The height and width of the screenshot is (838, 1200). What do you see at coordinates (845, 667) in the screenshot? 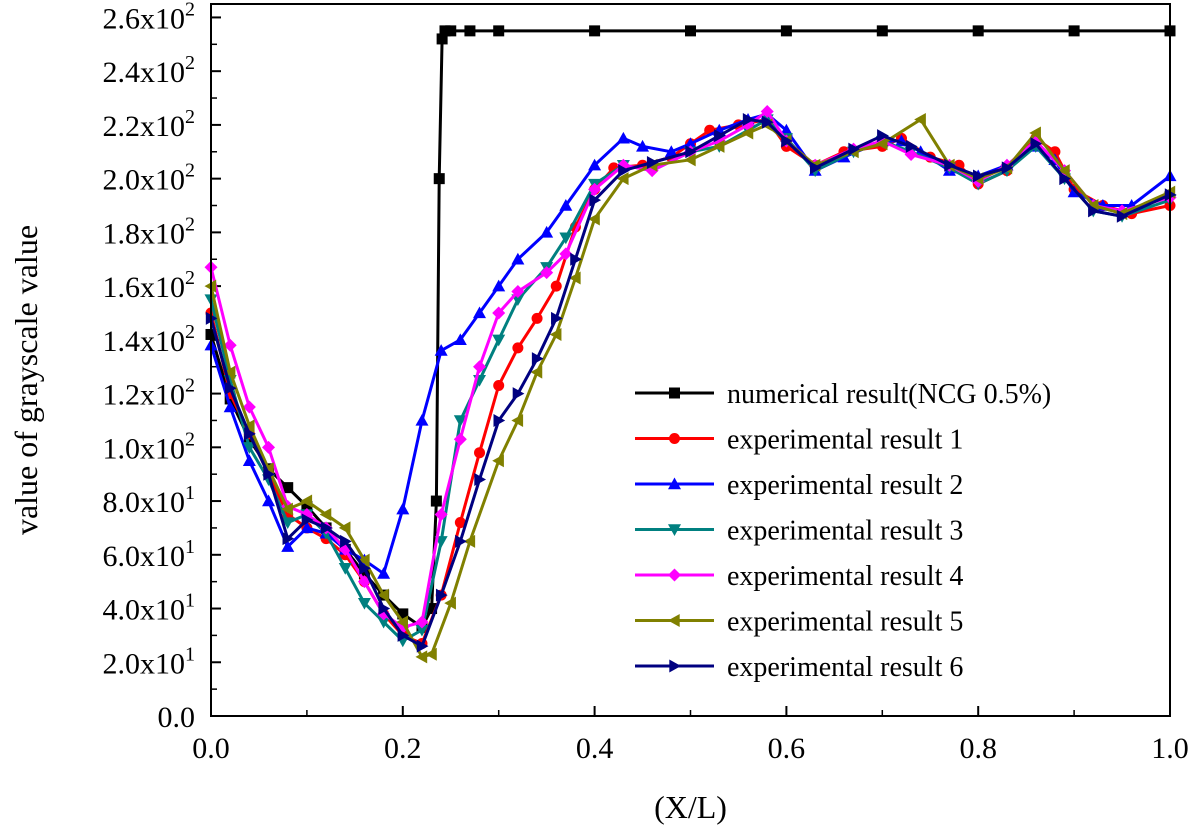
I see `legend-label: experimental result 6` at bounding box center [845, 667].